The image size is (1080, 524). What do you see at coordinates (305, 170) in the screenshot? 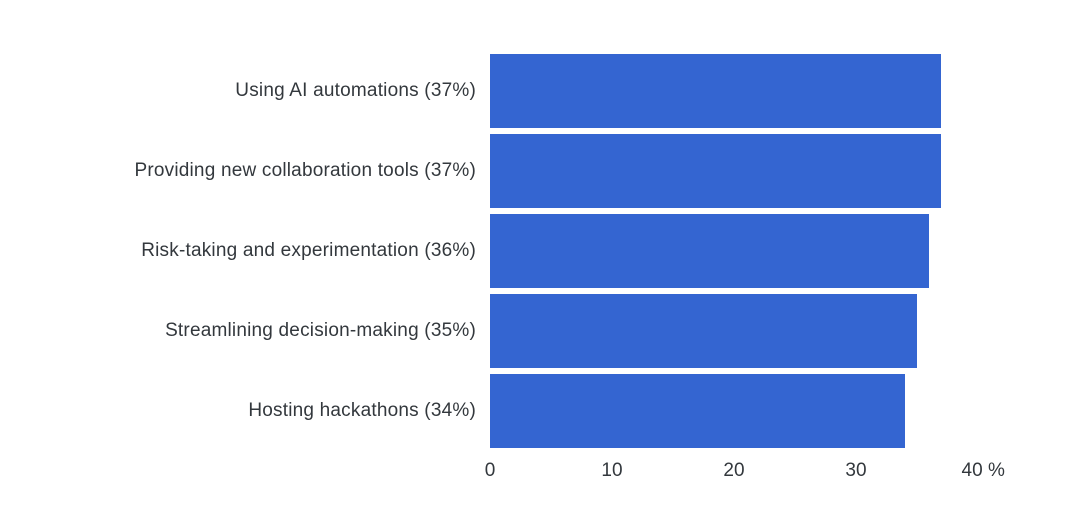
I see `category-label: Providing new collaboration tools (37%)` at bounding box center [305, 170].